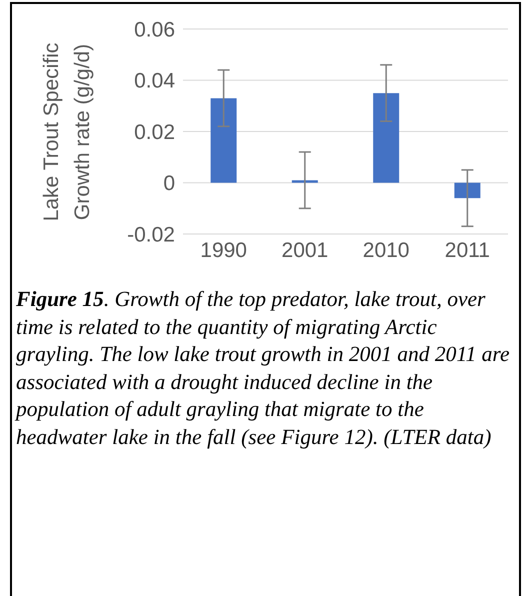 This screenshot has width=524, height=596. I want to click on x-tick-label: 2010, so click(386, 250).